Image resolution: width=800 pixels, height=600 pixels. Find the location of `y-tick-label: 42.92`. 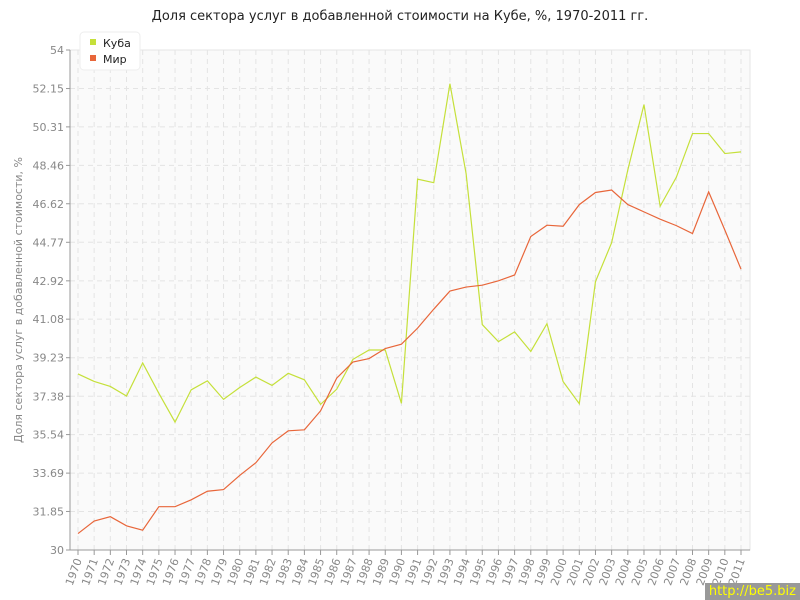

y-tick-label: 42.92 is located at coordinates (49, 281).